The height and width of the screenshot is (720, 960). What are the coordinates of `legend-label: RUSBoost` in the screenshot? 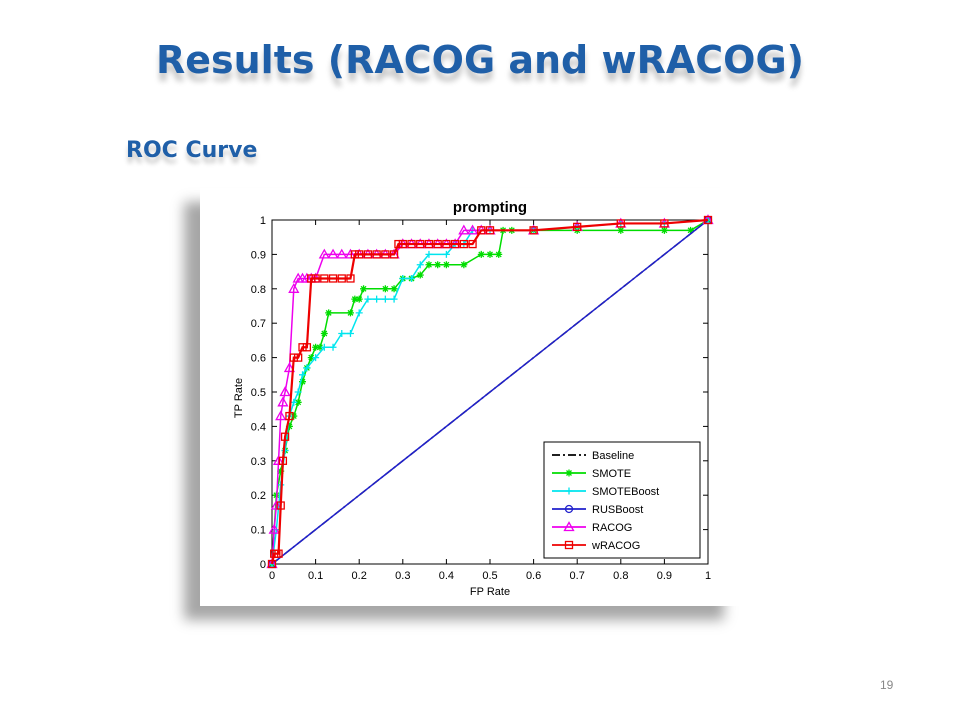 It's located at (617, 510).